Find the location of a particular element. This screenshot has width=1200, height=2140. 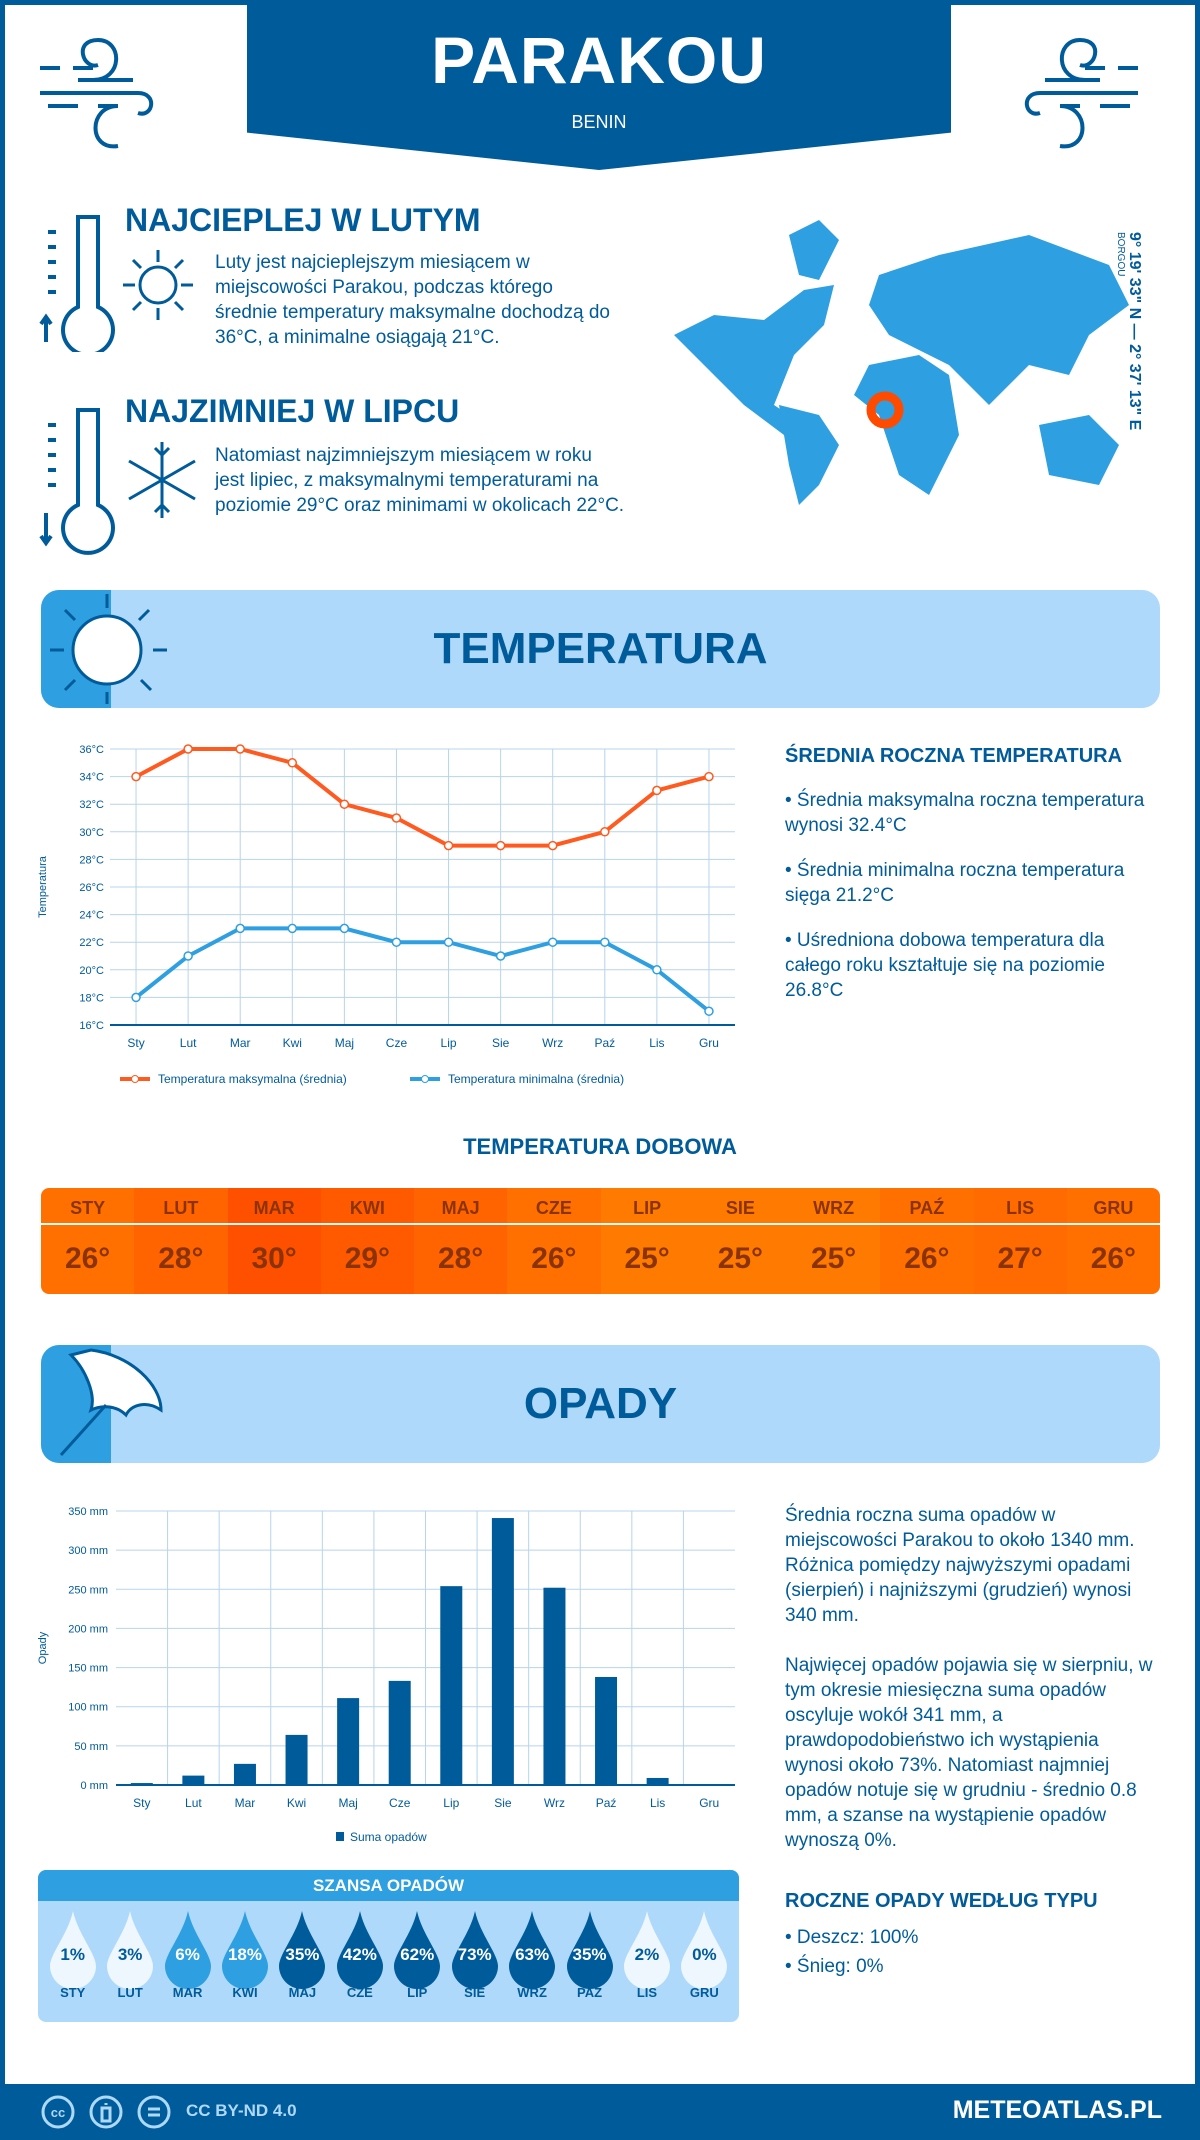

snowflake-icon is located at coordinates (162, 480).